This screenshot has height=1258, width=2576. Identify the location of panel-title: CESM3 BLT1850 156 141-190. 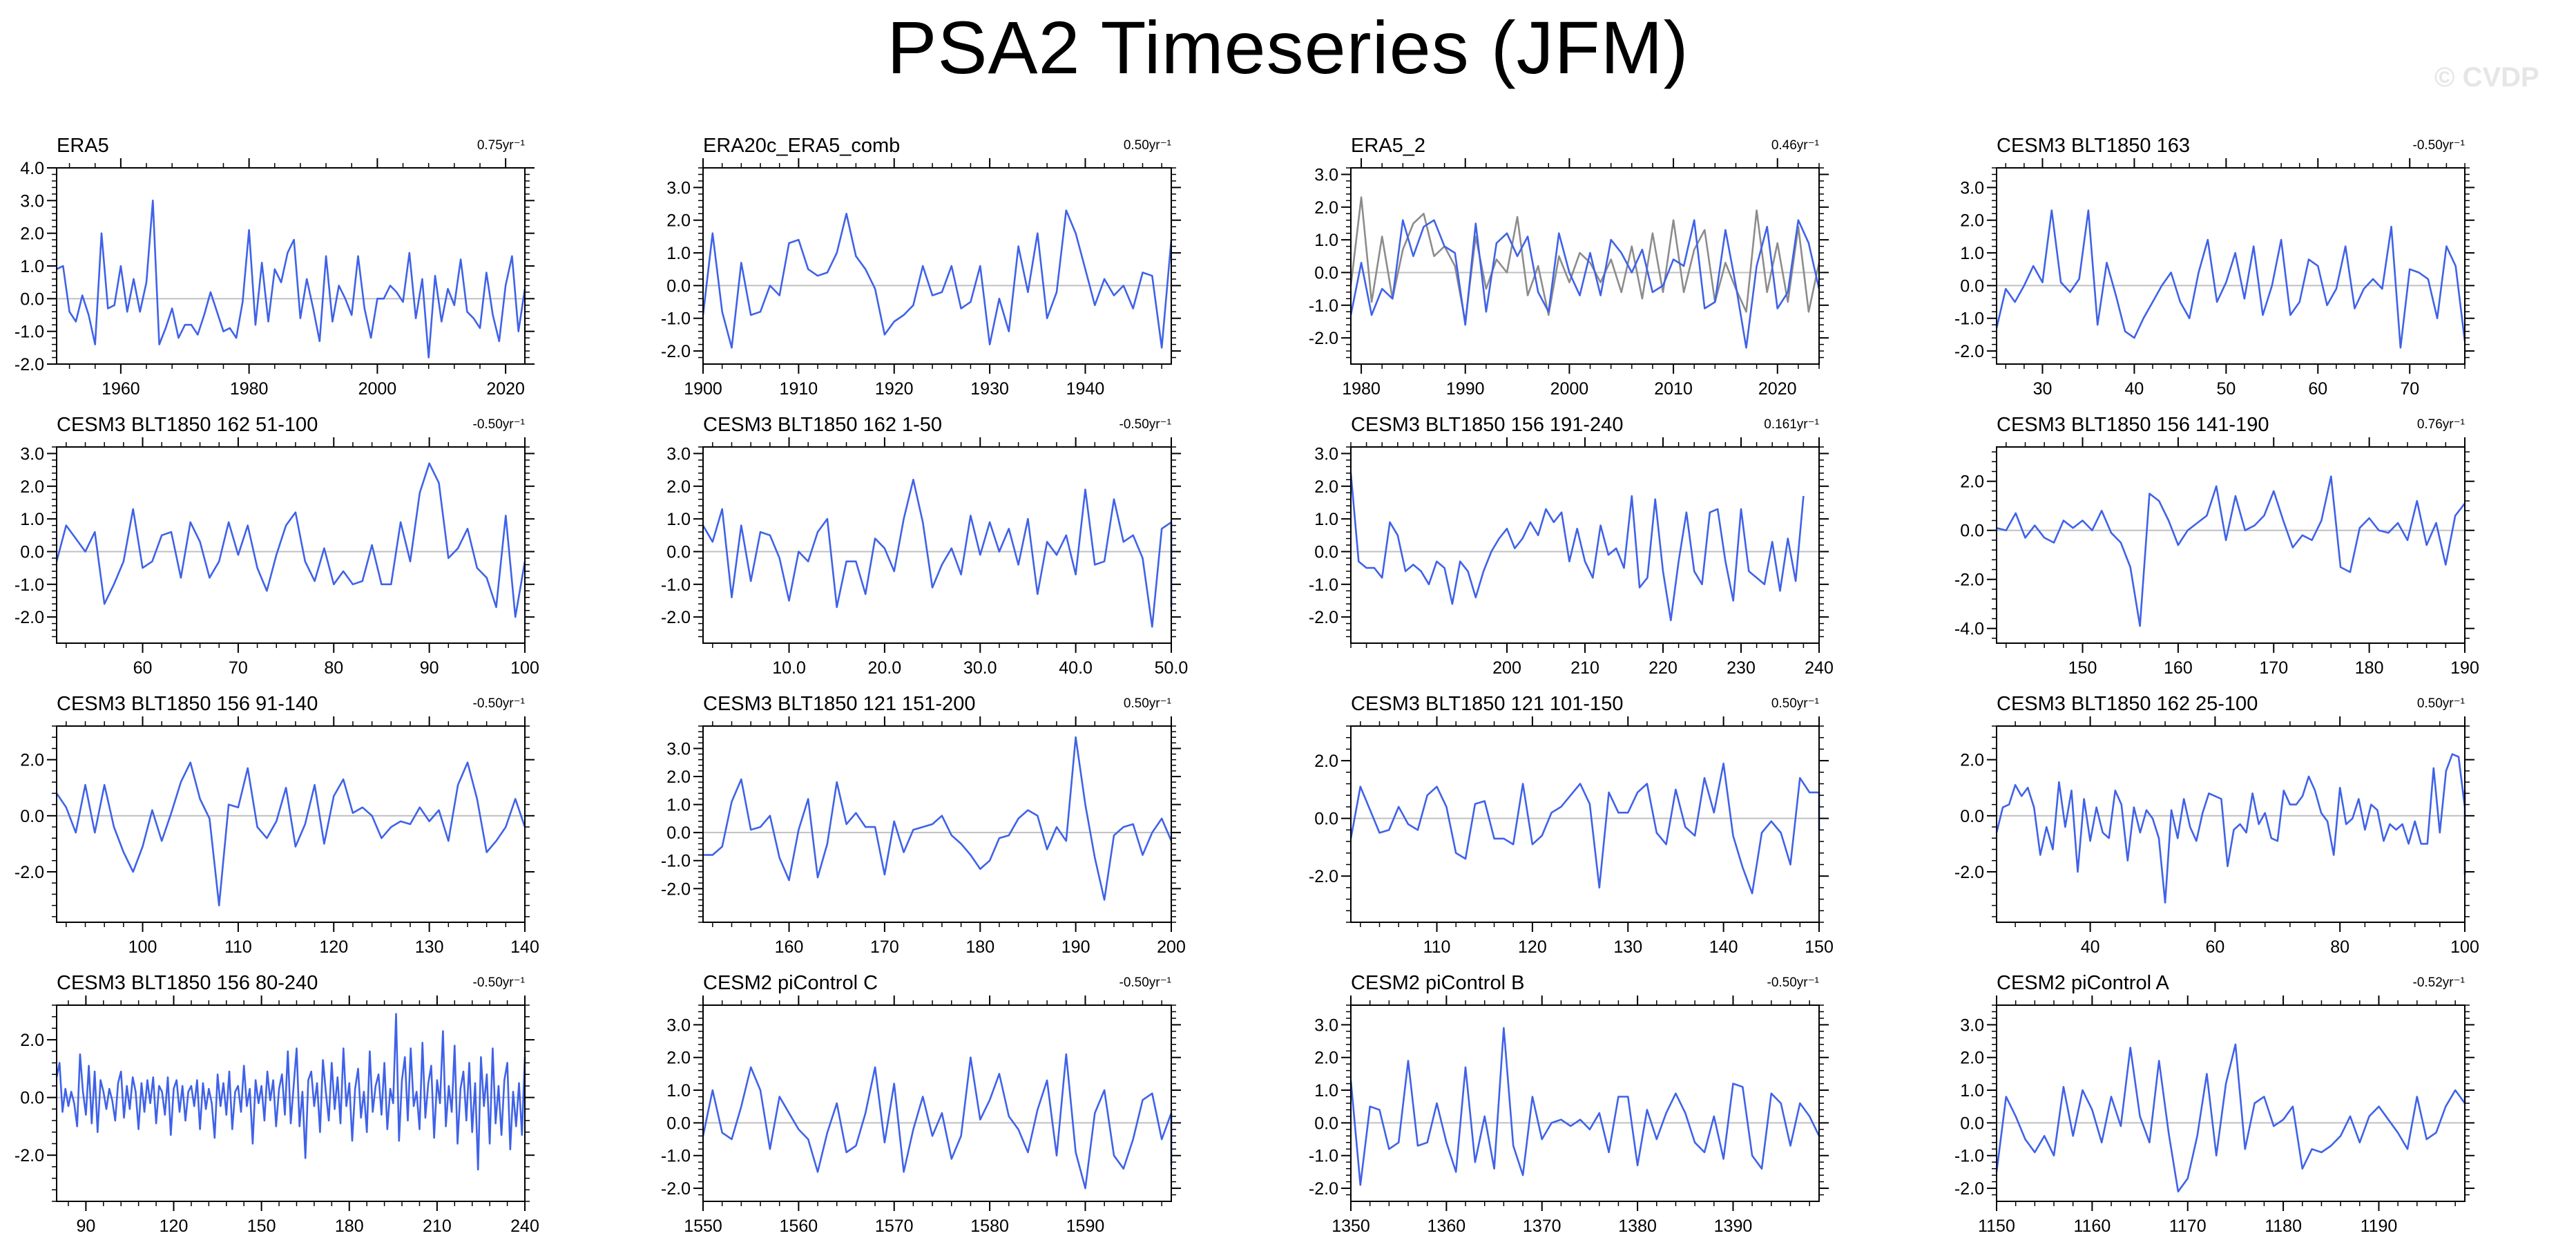
(2133, 425).